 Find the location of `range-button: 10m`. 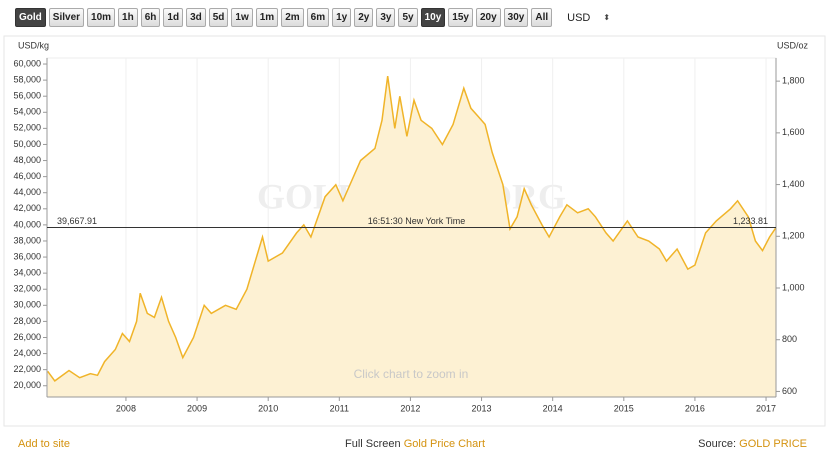

range-button: 10m is located at coordinates (101, 17).